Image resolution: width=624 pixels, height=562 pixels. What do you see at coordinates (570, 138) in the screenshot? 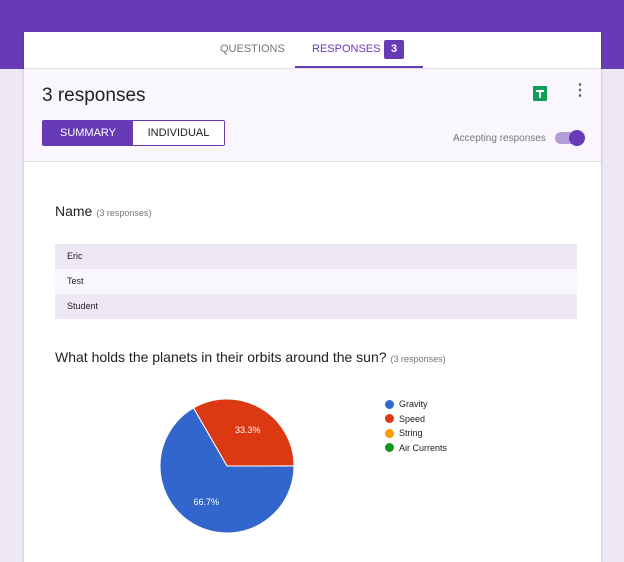
I see `accepting-responses-toggle` at bounding box center [570, 138].